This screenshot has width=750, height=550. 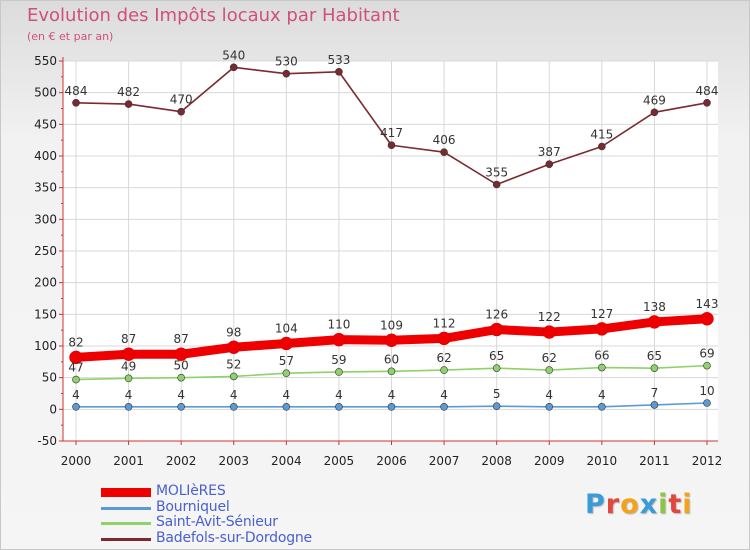 What do you see at coordinates (549, 152) in the screenshot?
I see `data-label-badefols-sur-dordogne: 387` at bounding box center [549, 152].